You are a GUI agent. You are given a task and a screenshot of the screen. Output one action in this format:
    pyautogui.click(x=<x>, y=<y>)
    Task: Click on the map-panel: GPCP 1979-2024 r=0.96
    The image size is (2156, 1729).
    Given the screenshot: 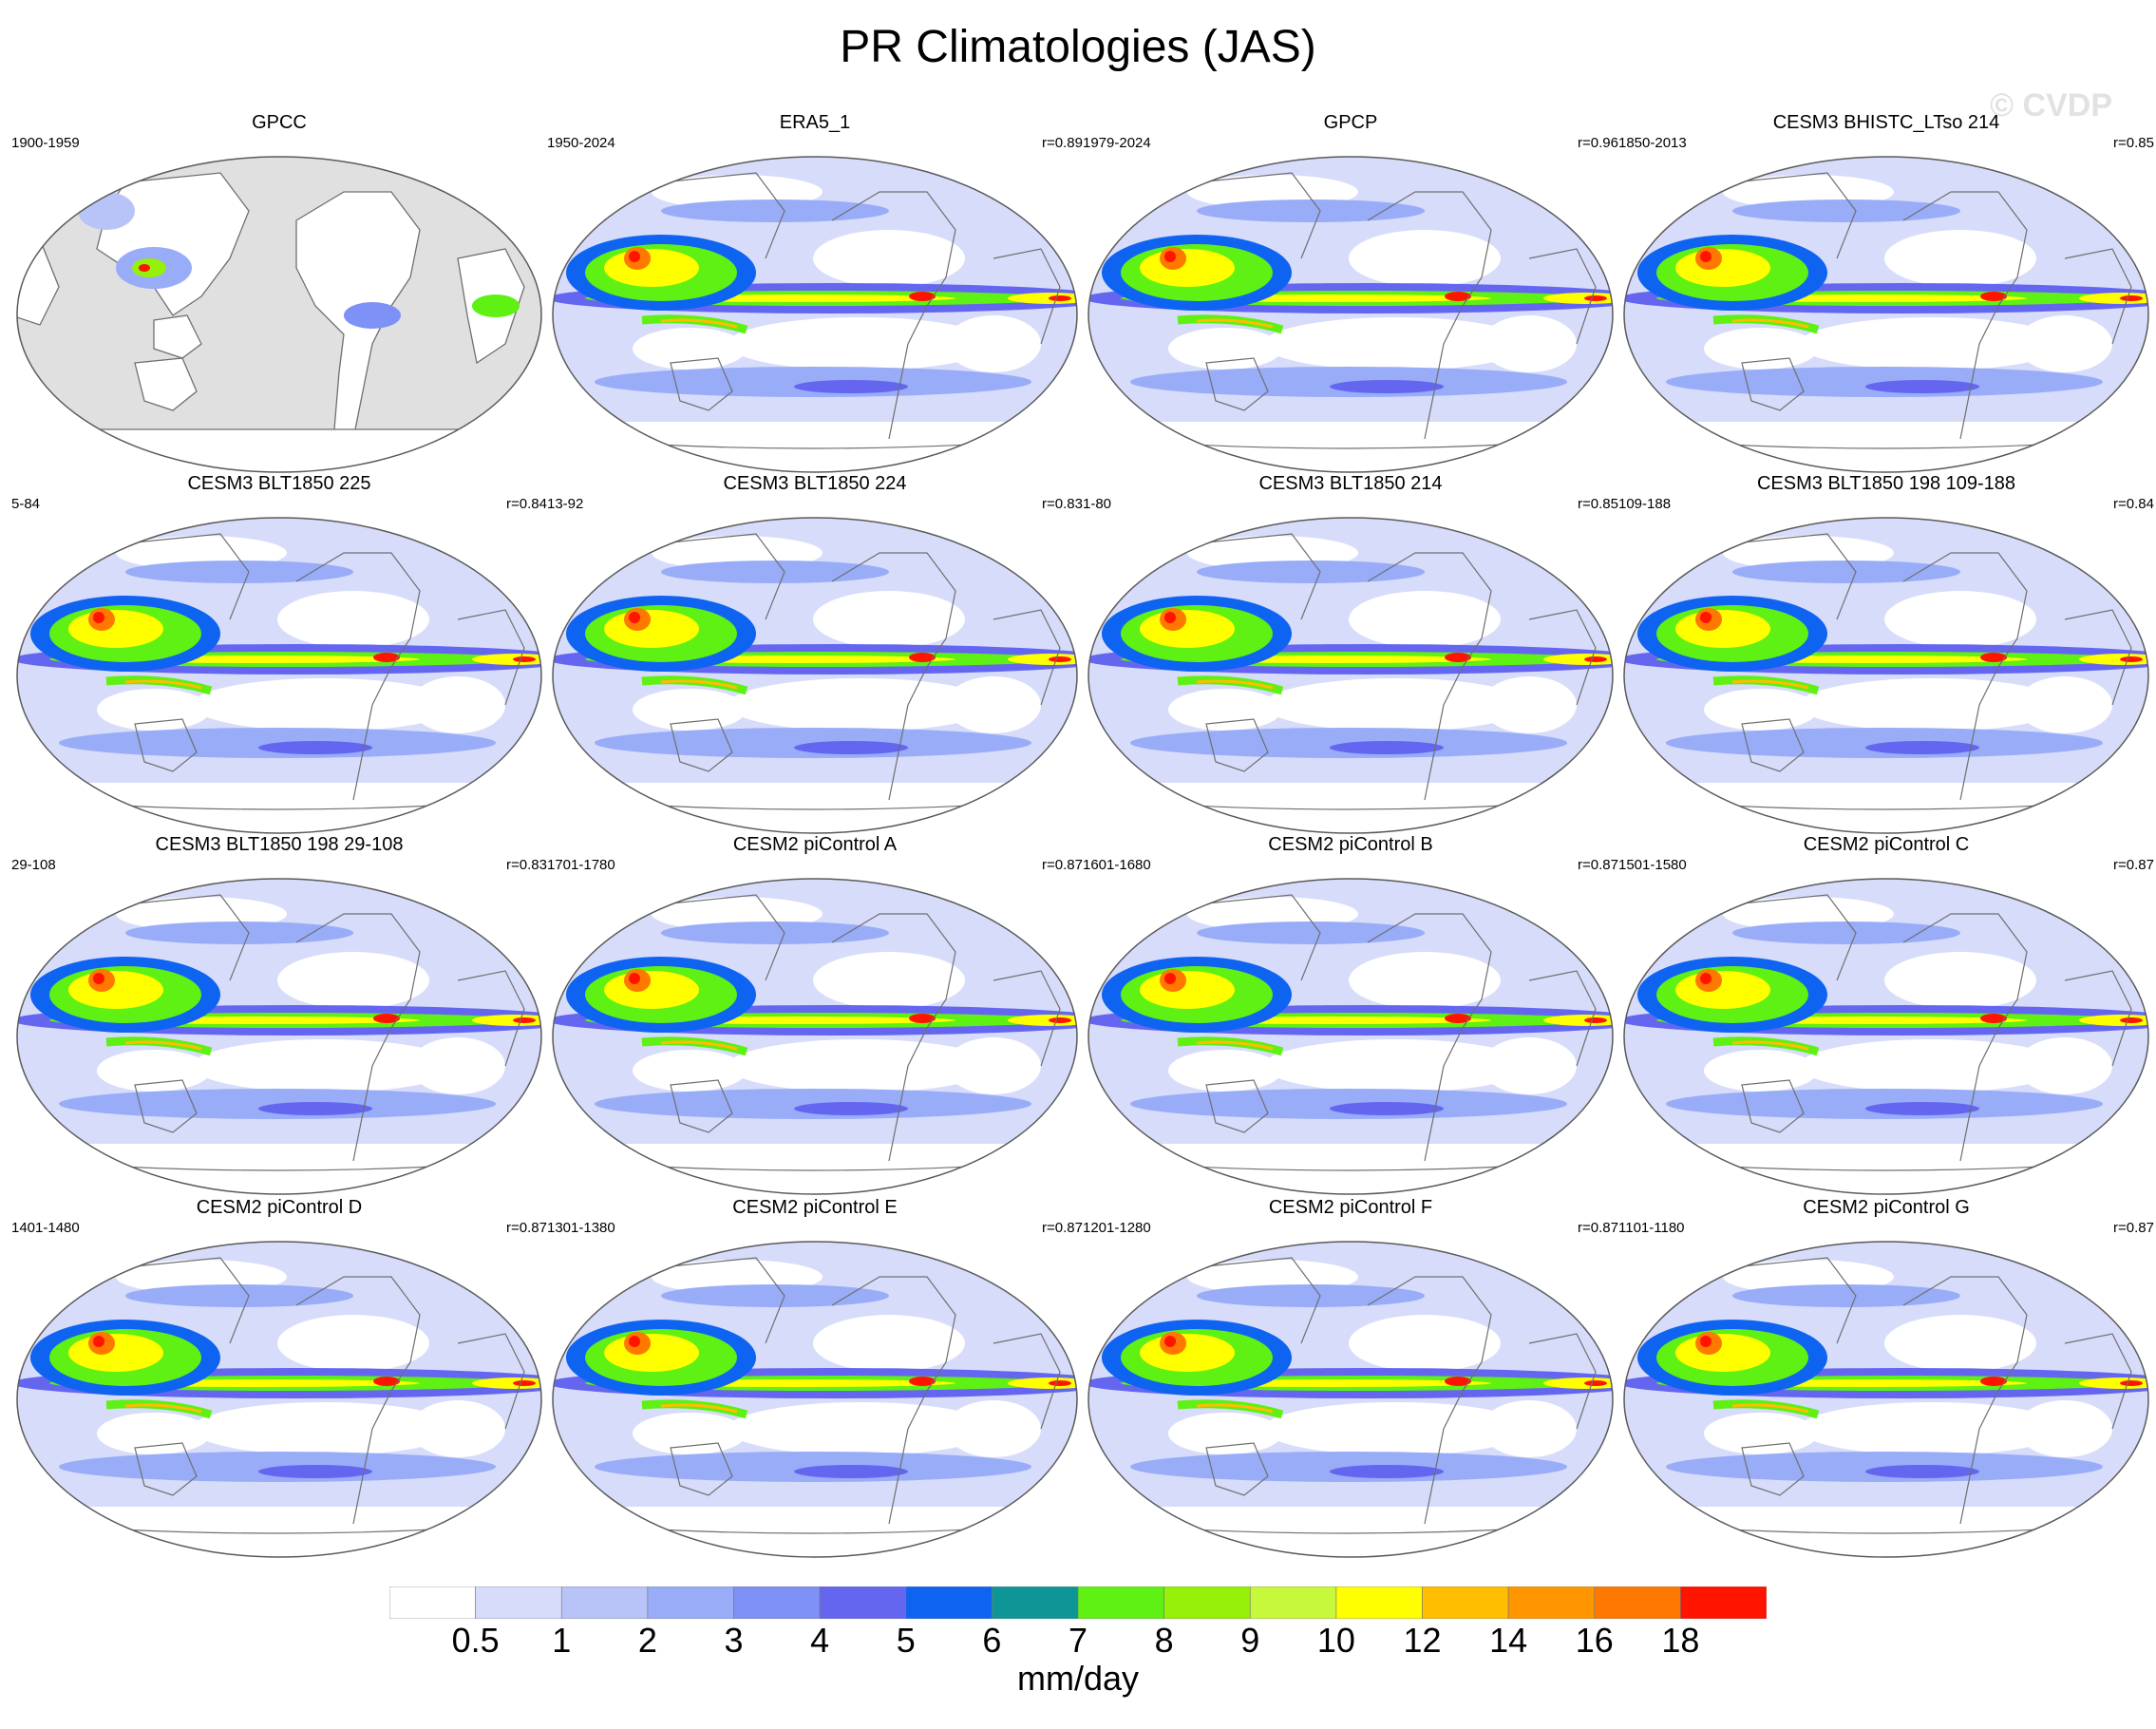 What is the action you would take?
    pyautogui.click(x=1351, y=292)
    